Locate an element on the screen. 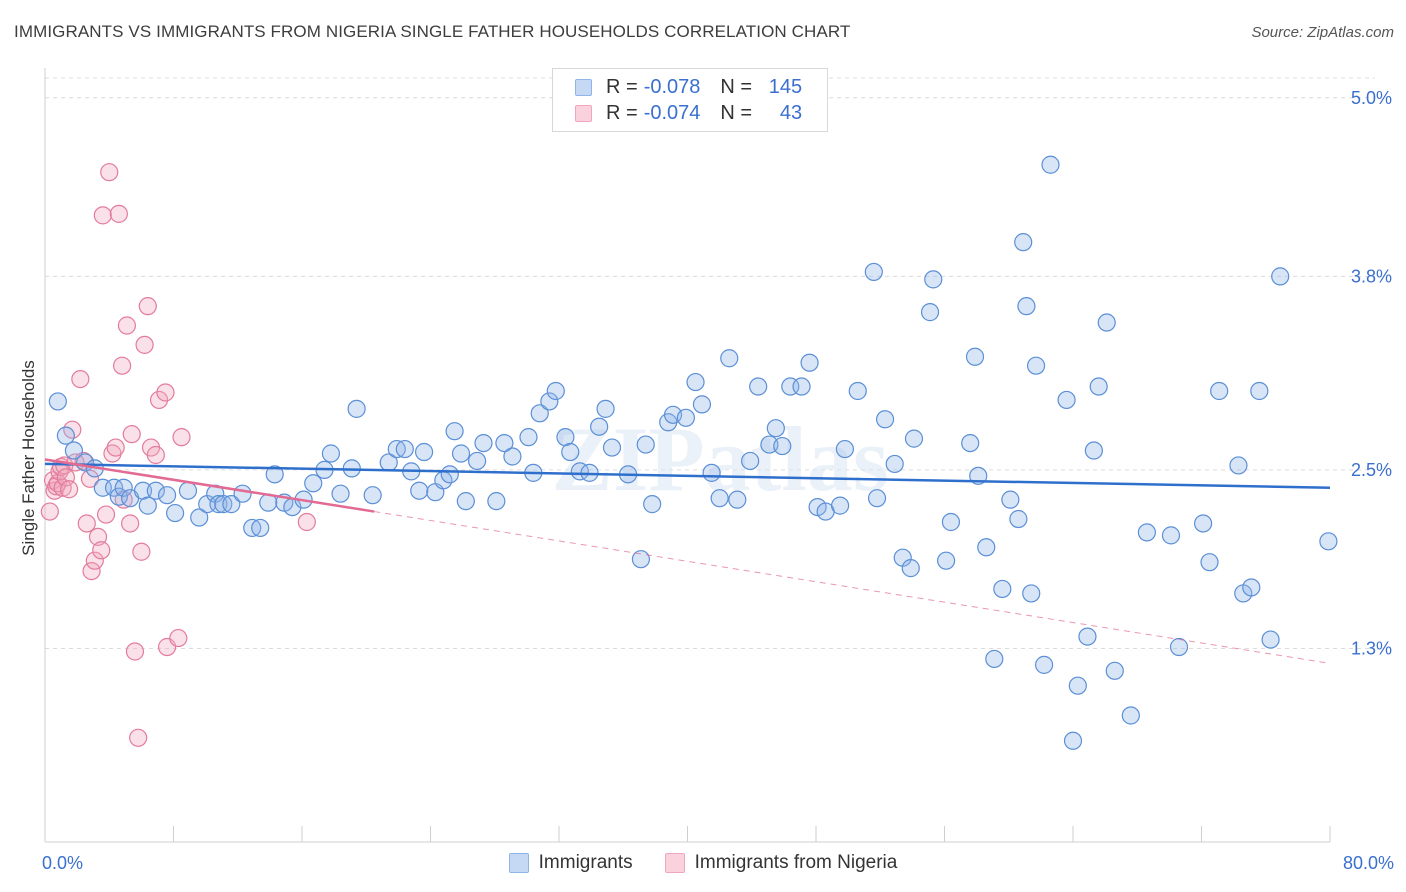  legend-n-value: 43 is located at coordinates (791, 112).